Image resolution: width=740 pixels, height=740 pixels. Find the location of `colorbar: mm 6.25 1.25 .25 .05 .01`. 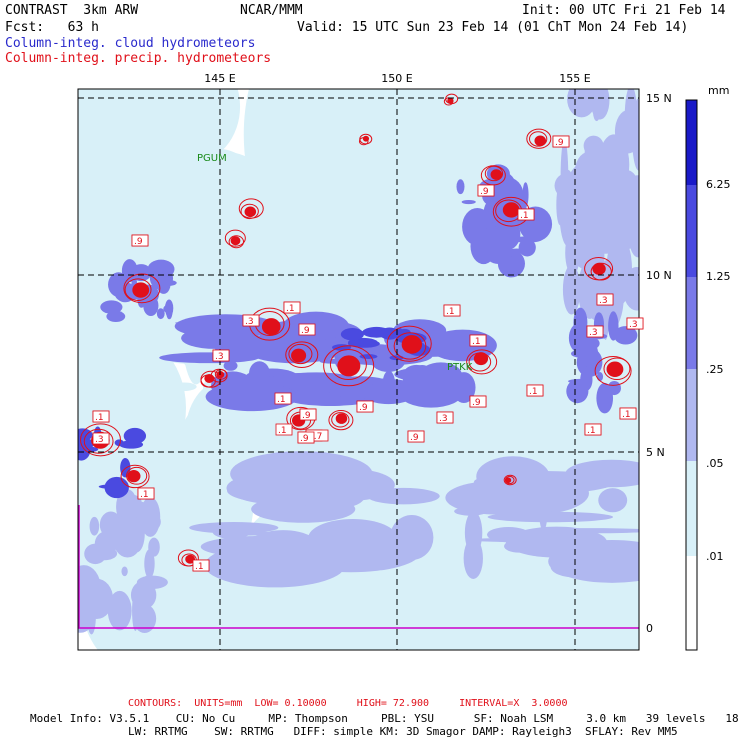

colorbar: mm 6.25 1.25 .25 .05 .01 is located at coordinates (708, 367).